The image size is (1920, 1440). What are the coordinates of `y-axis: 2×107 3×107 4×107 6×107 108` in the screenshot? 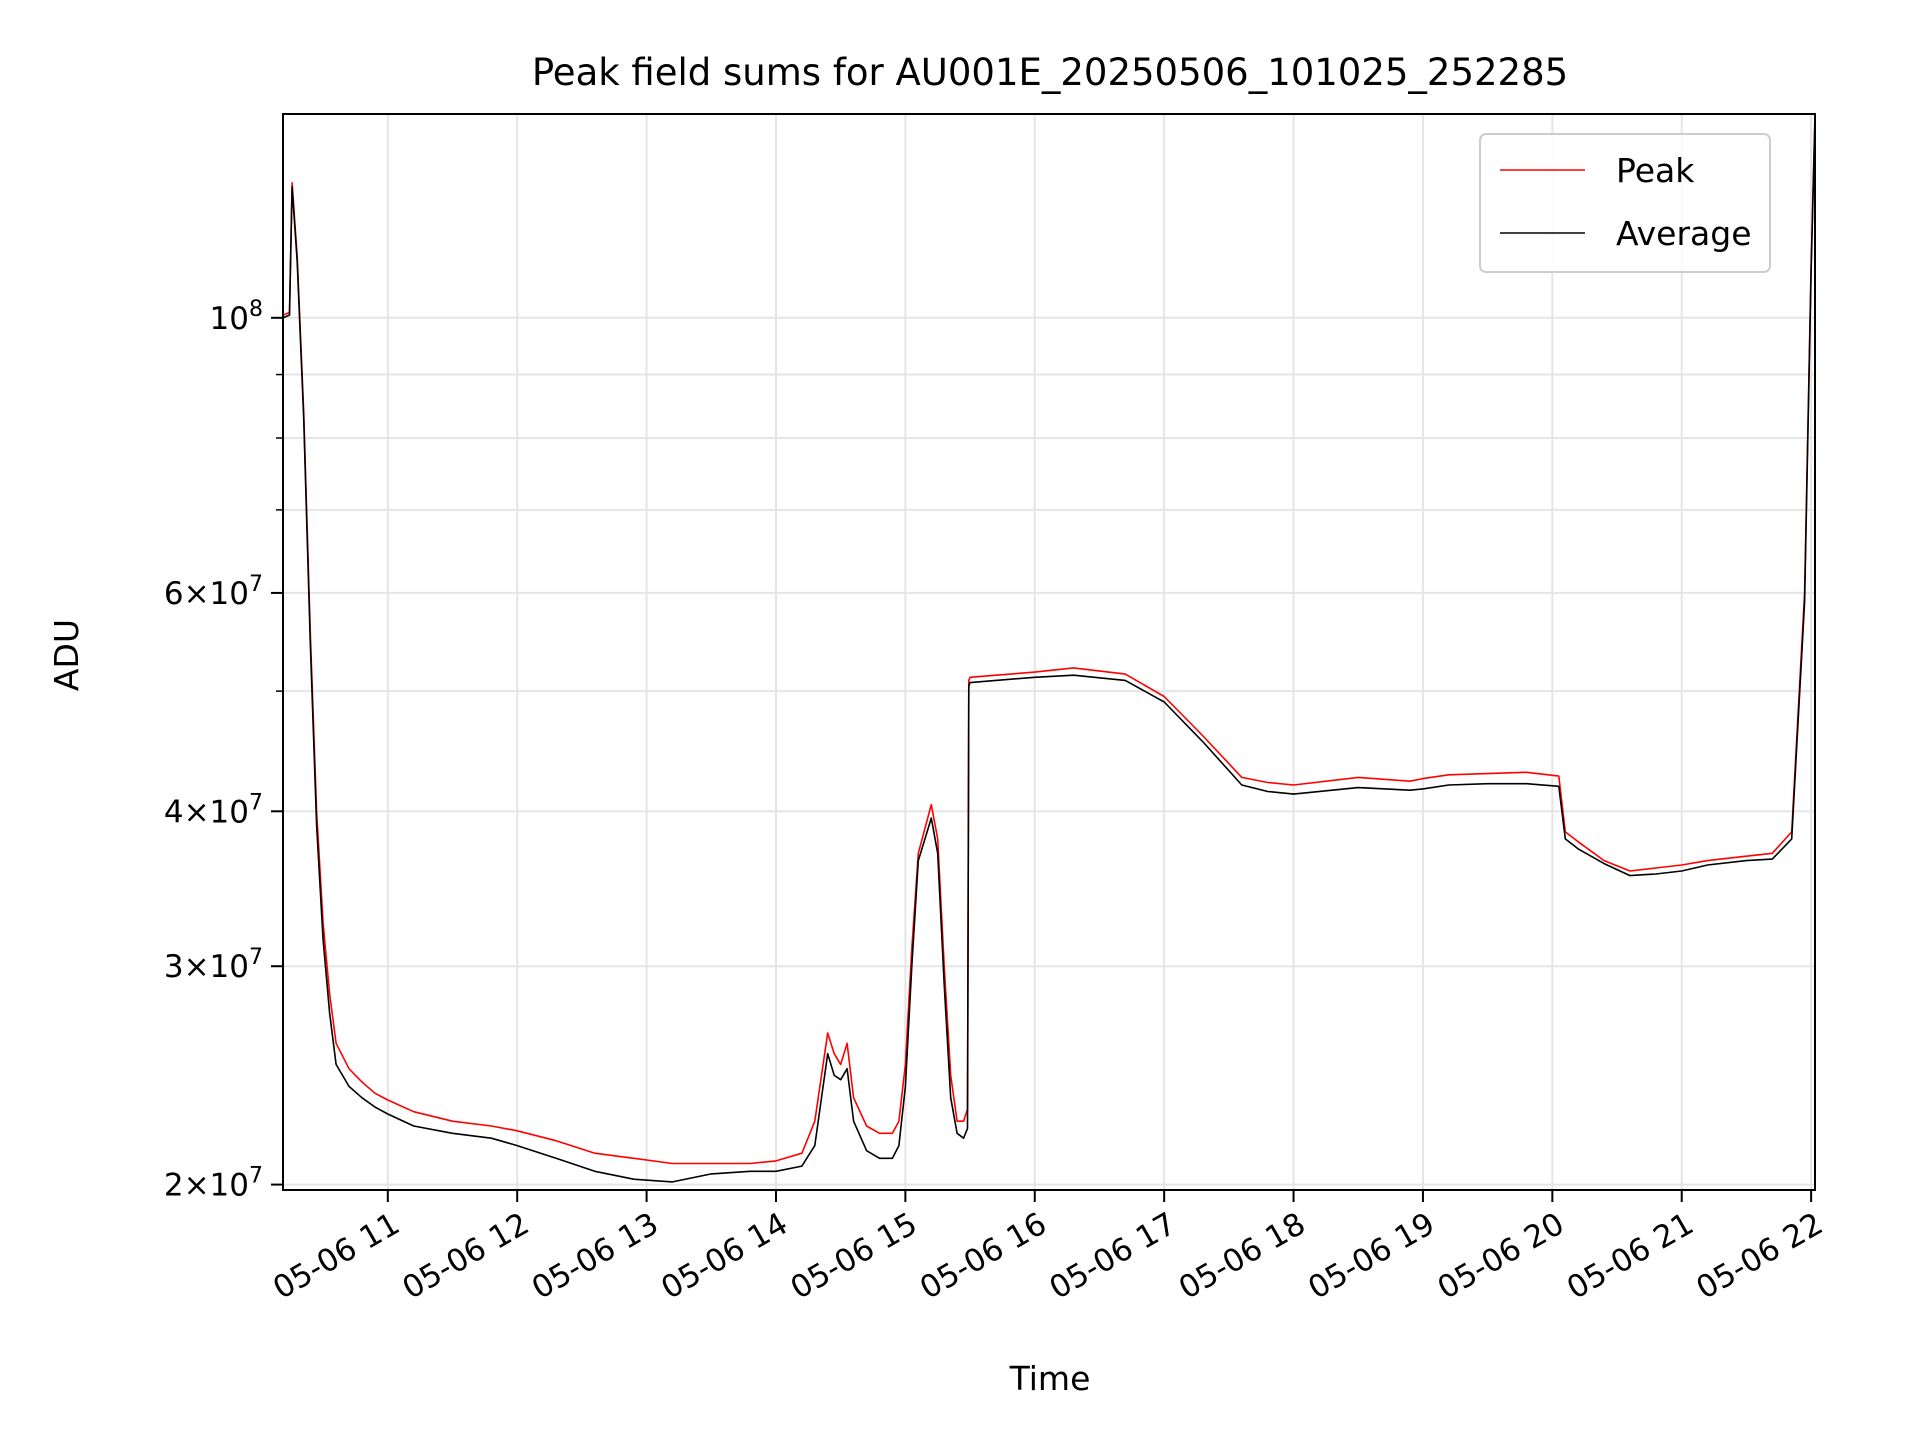 It's located at (223, 750).